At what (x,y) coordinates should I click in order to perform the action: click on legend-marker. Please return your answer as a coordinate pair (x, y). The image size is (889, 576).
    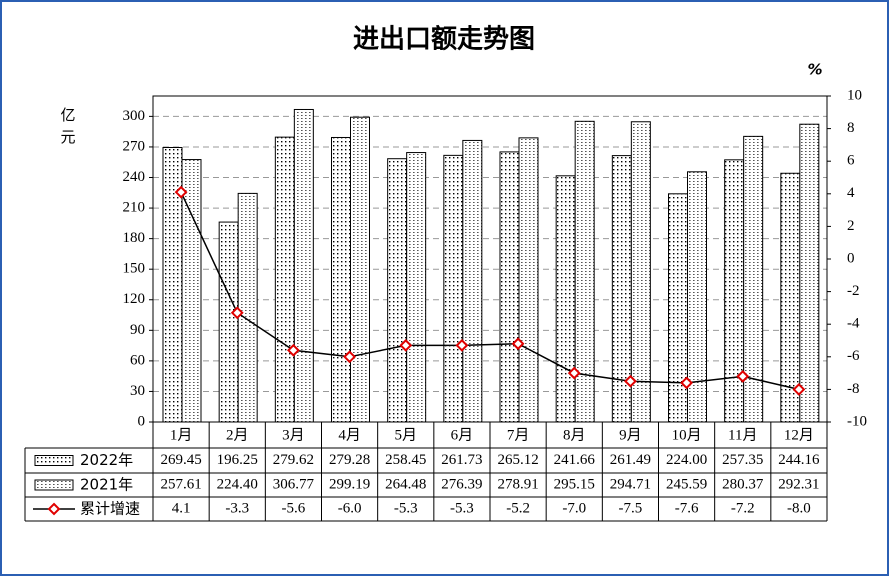
    Looking at the image, I should click on (54, 509).